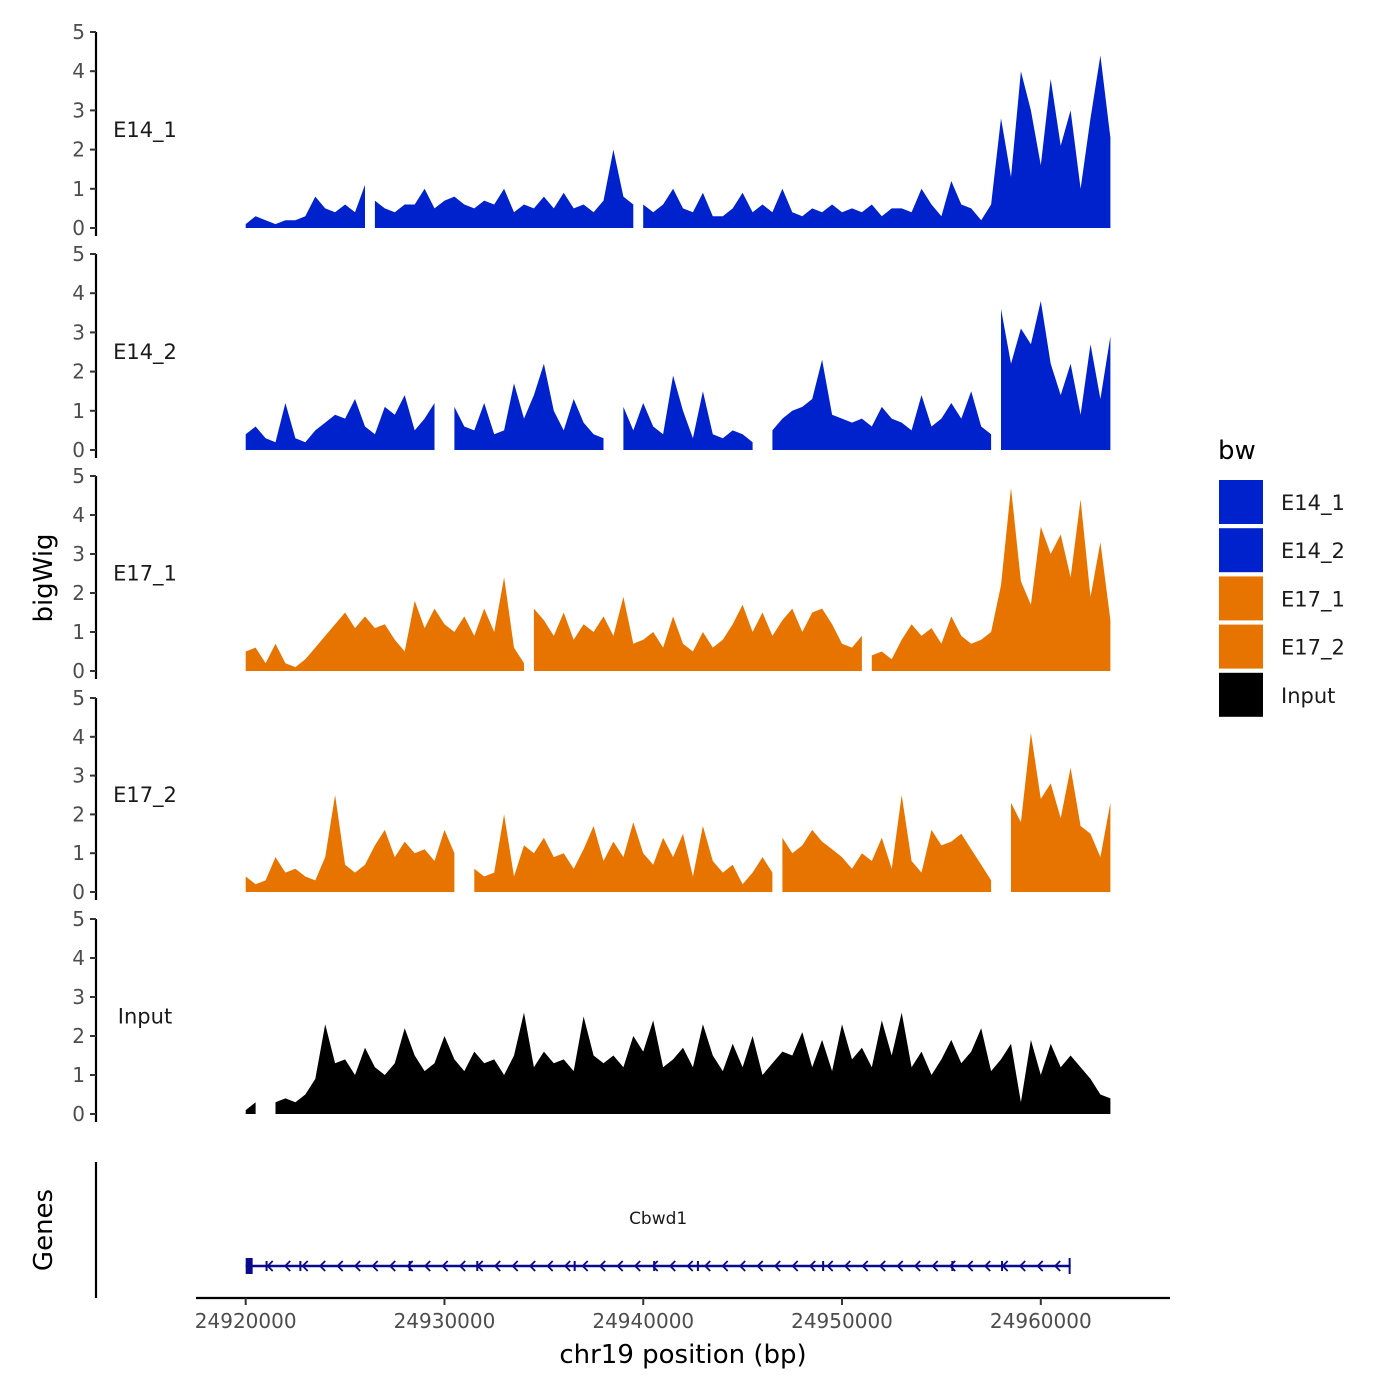  Describe the element at coordinates (682, 1355) in the screenshot. I see `x-axis-title: chr19 position (bp)` at that location.